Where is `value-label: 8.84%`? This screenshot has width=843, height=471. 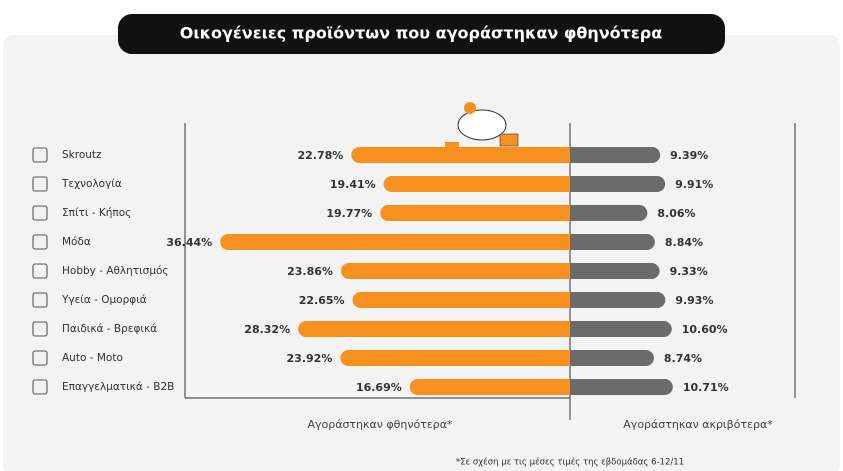
value-label: 8.84% is located at coordinates (684, 242).